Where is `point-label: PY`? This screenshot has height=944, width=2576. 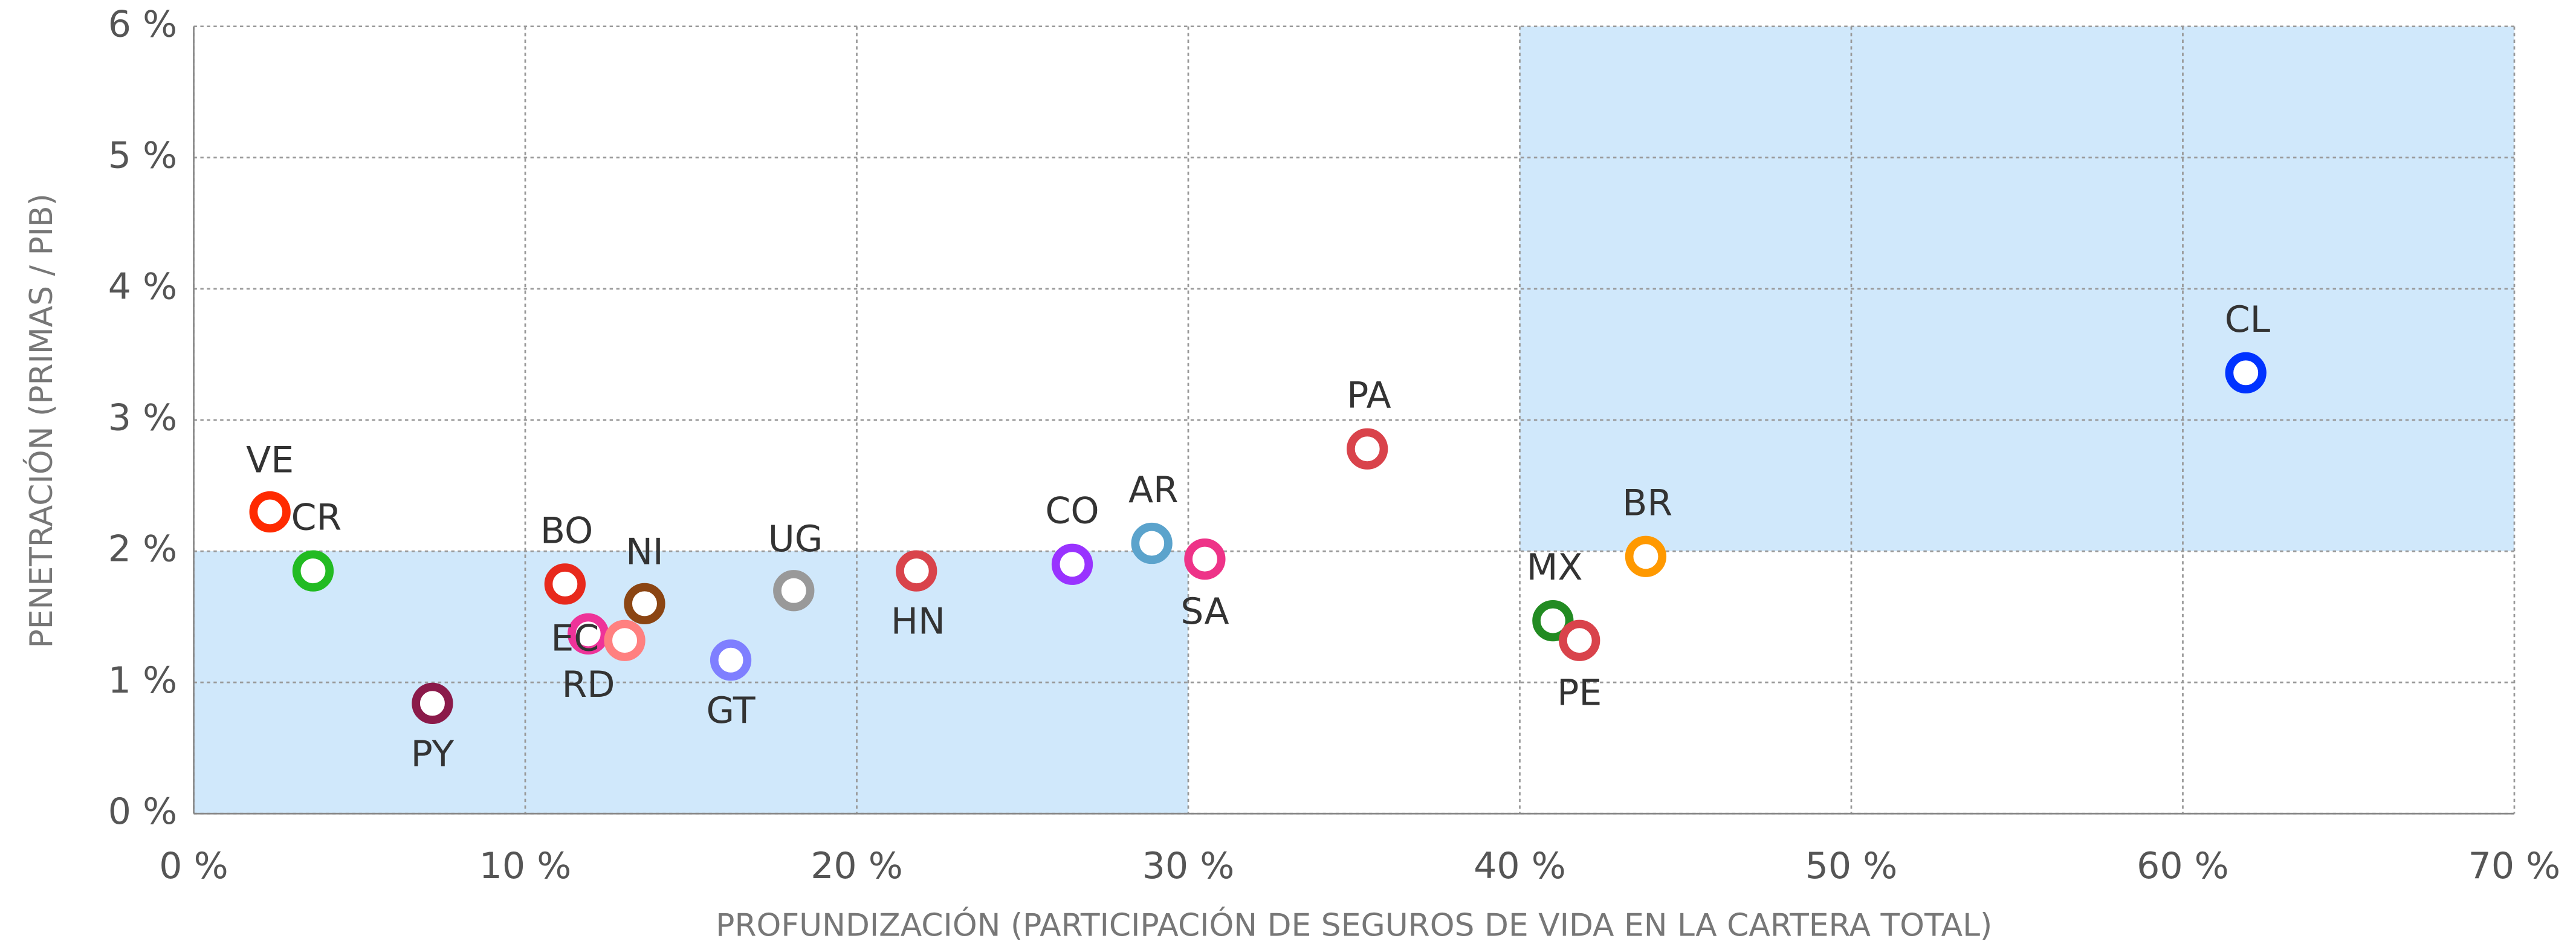
point-label: PY is located at coordinates (433, 754).